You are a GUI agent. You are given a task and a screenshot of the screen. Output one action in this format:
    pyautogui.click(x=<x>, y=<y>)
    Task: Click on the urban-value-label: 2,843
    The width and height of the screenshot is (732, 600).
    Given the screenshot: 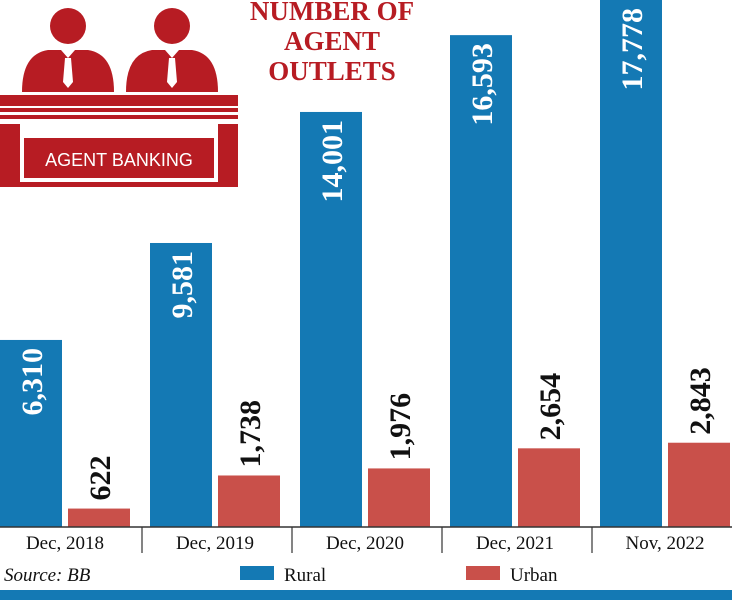 What is the action you would take?
    pyautogui.click(x=700, y=401)
    